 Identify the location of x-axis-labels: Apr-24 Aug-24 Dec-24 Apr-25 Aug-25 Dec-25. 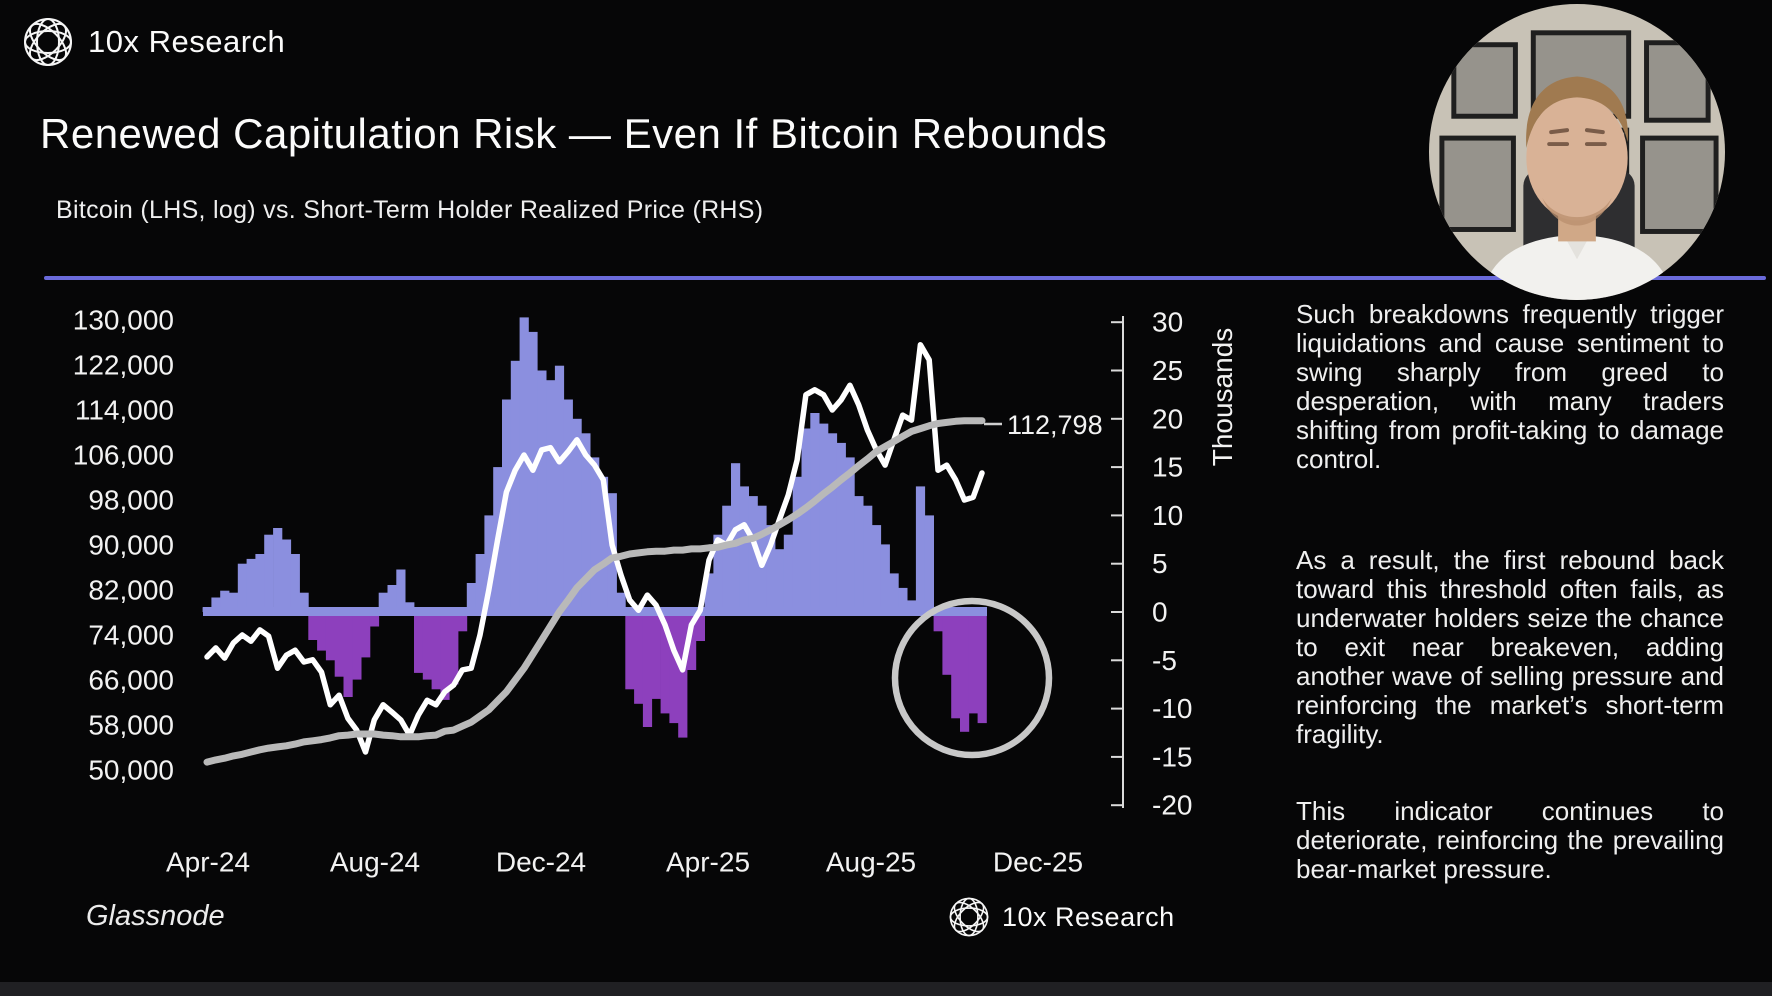
(624, 862).